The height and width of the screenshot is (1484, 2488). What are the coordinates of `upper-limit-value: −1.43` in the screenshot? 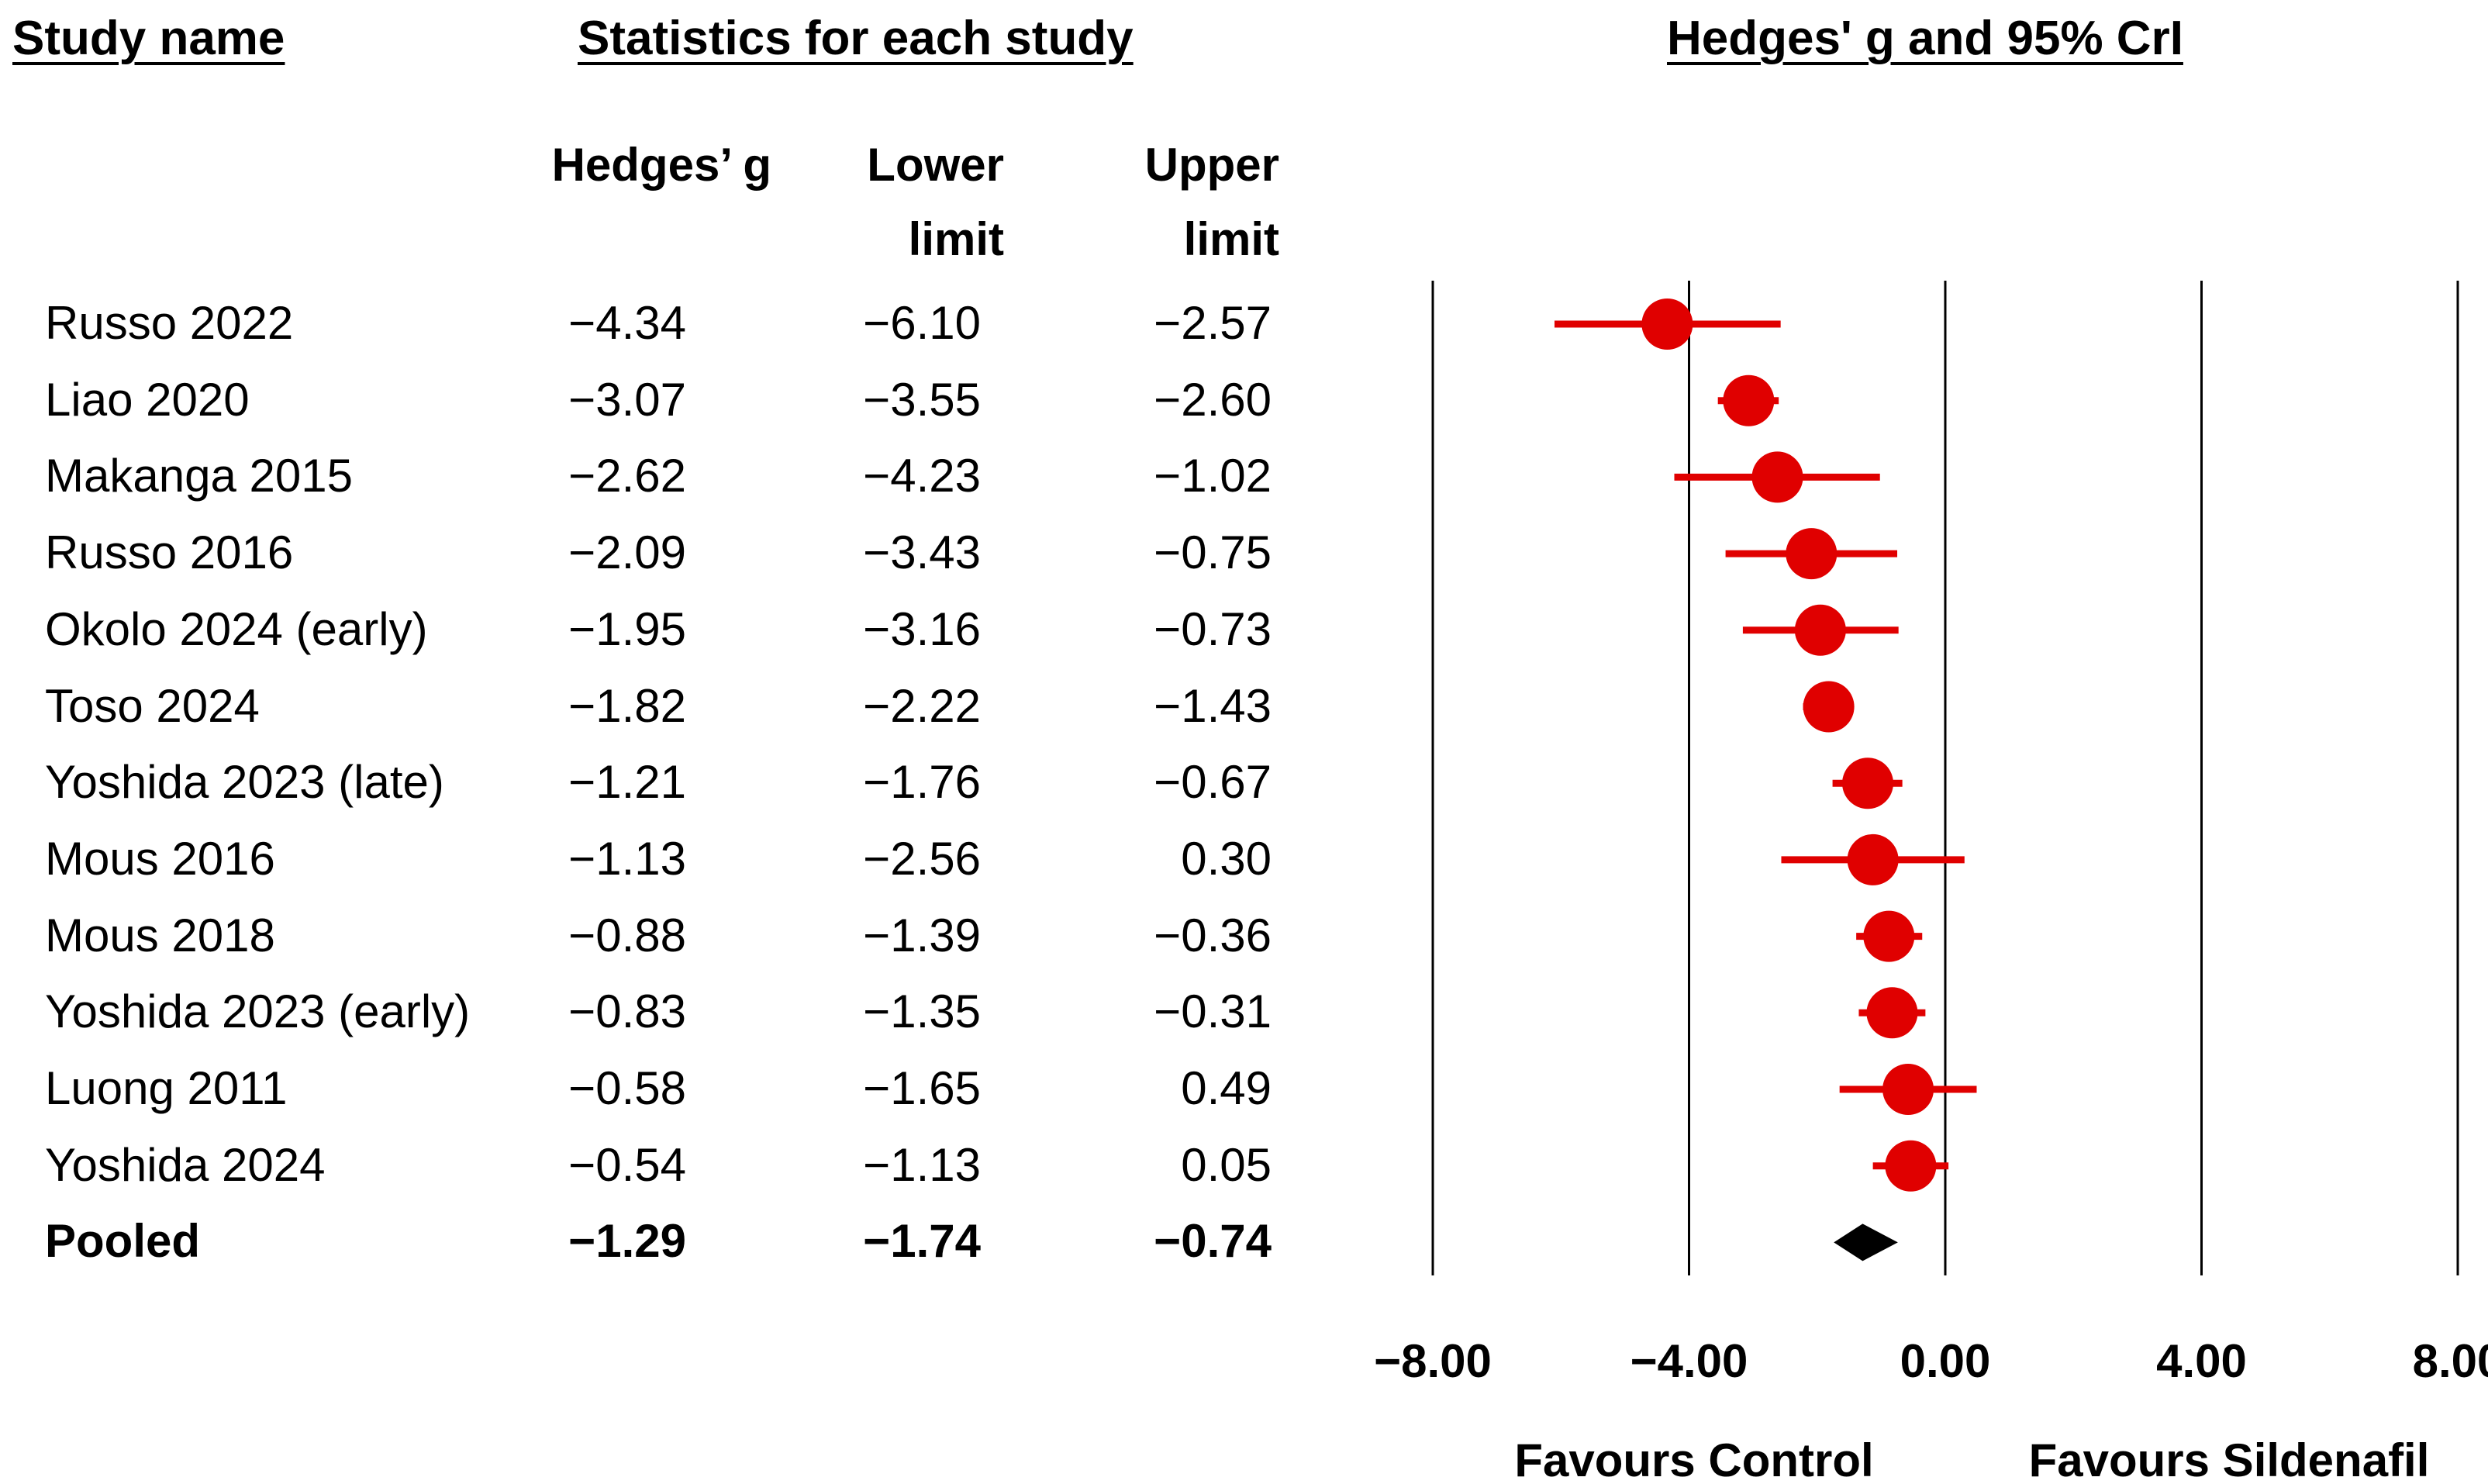 It's located at (1213, 706).